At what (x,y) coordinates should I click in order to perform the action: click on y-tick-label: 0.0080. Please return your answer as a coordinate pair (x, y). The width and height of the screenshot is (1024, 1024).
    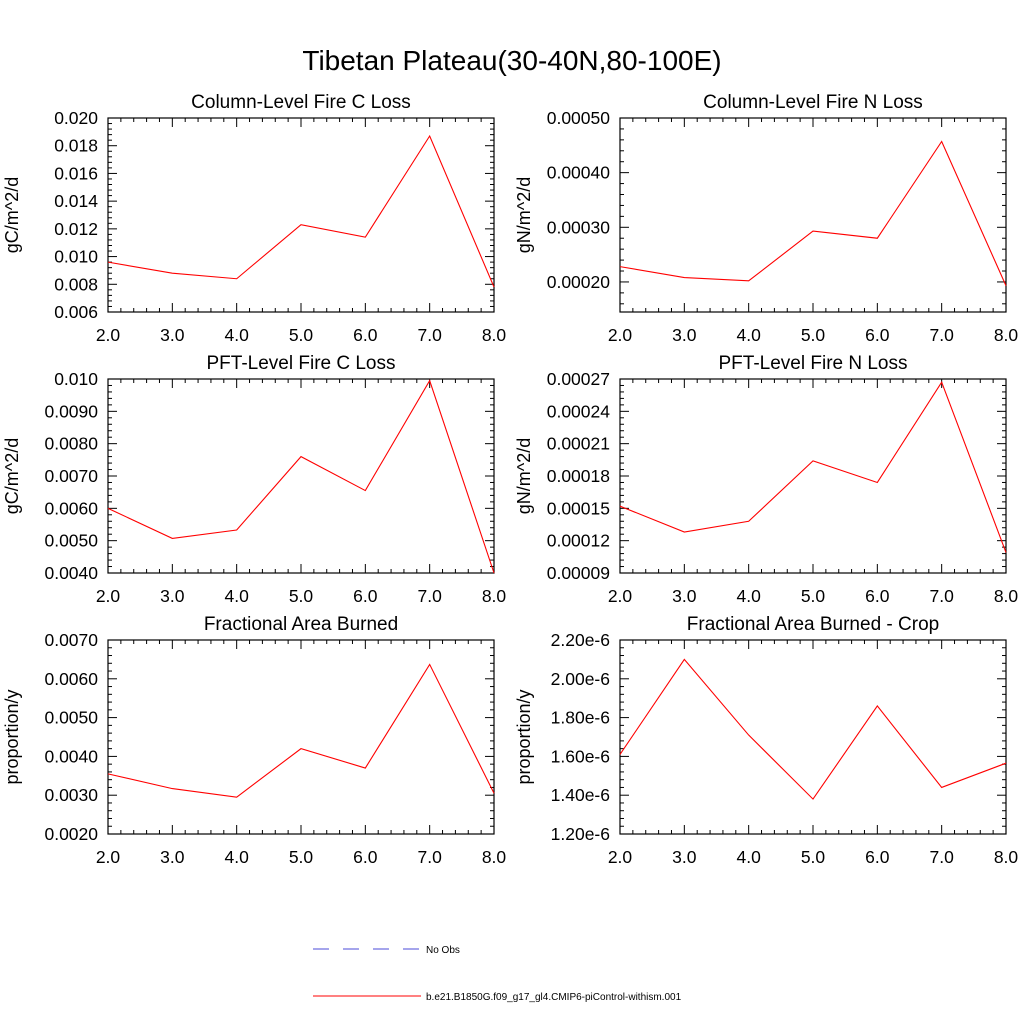
    Looking at the image, I should click on (71, 444).